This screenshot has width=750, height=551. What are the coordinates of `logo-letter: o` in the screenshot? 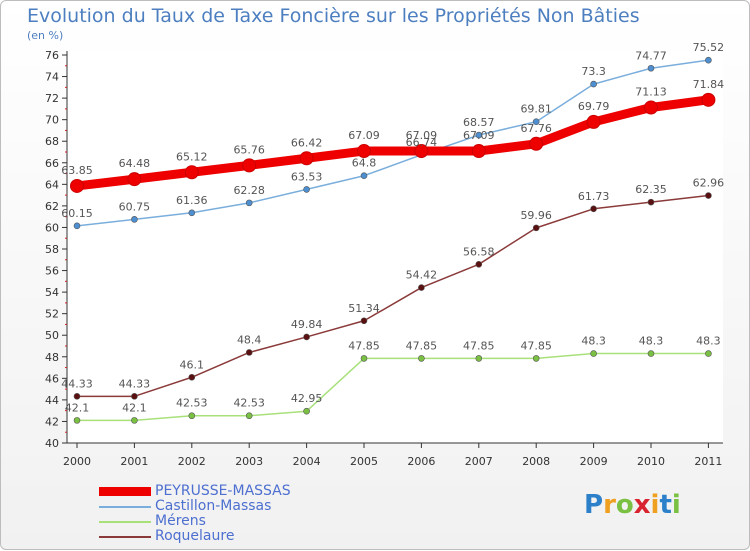 It's located at (624, 505).